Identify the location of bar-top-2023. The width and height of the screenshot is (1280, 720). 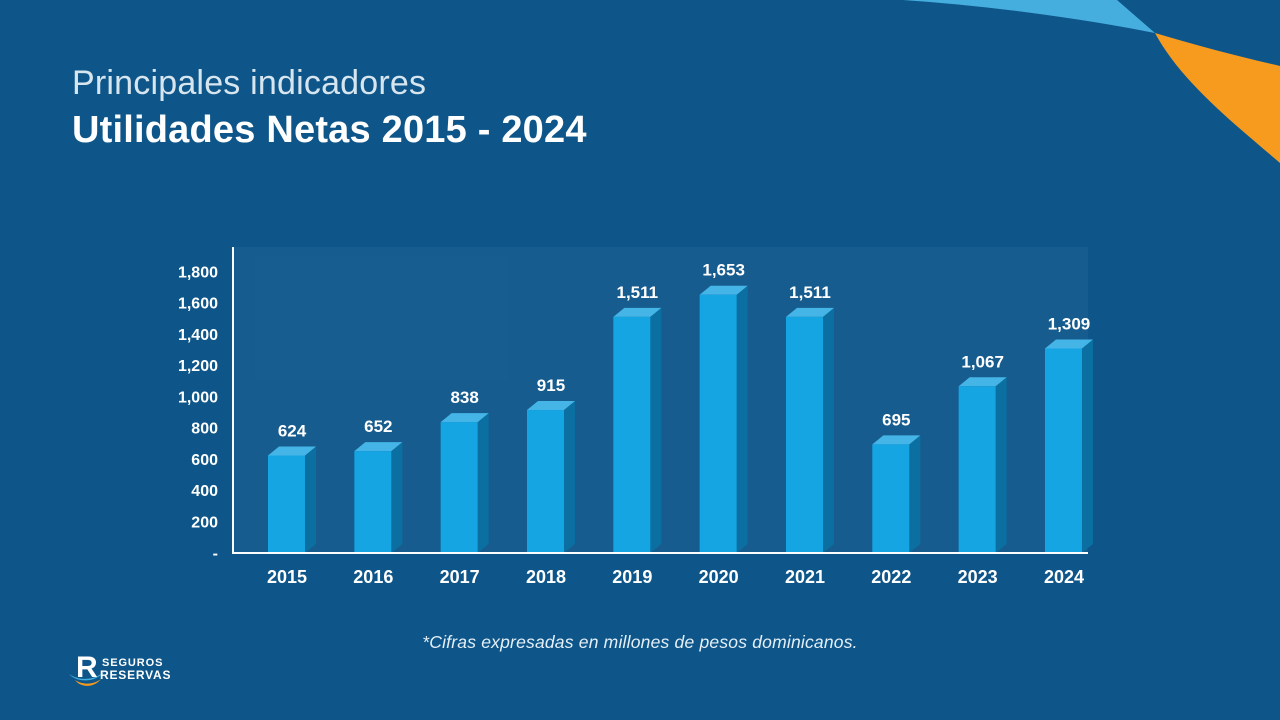
(982, 382).